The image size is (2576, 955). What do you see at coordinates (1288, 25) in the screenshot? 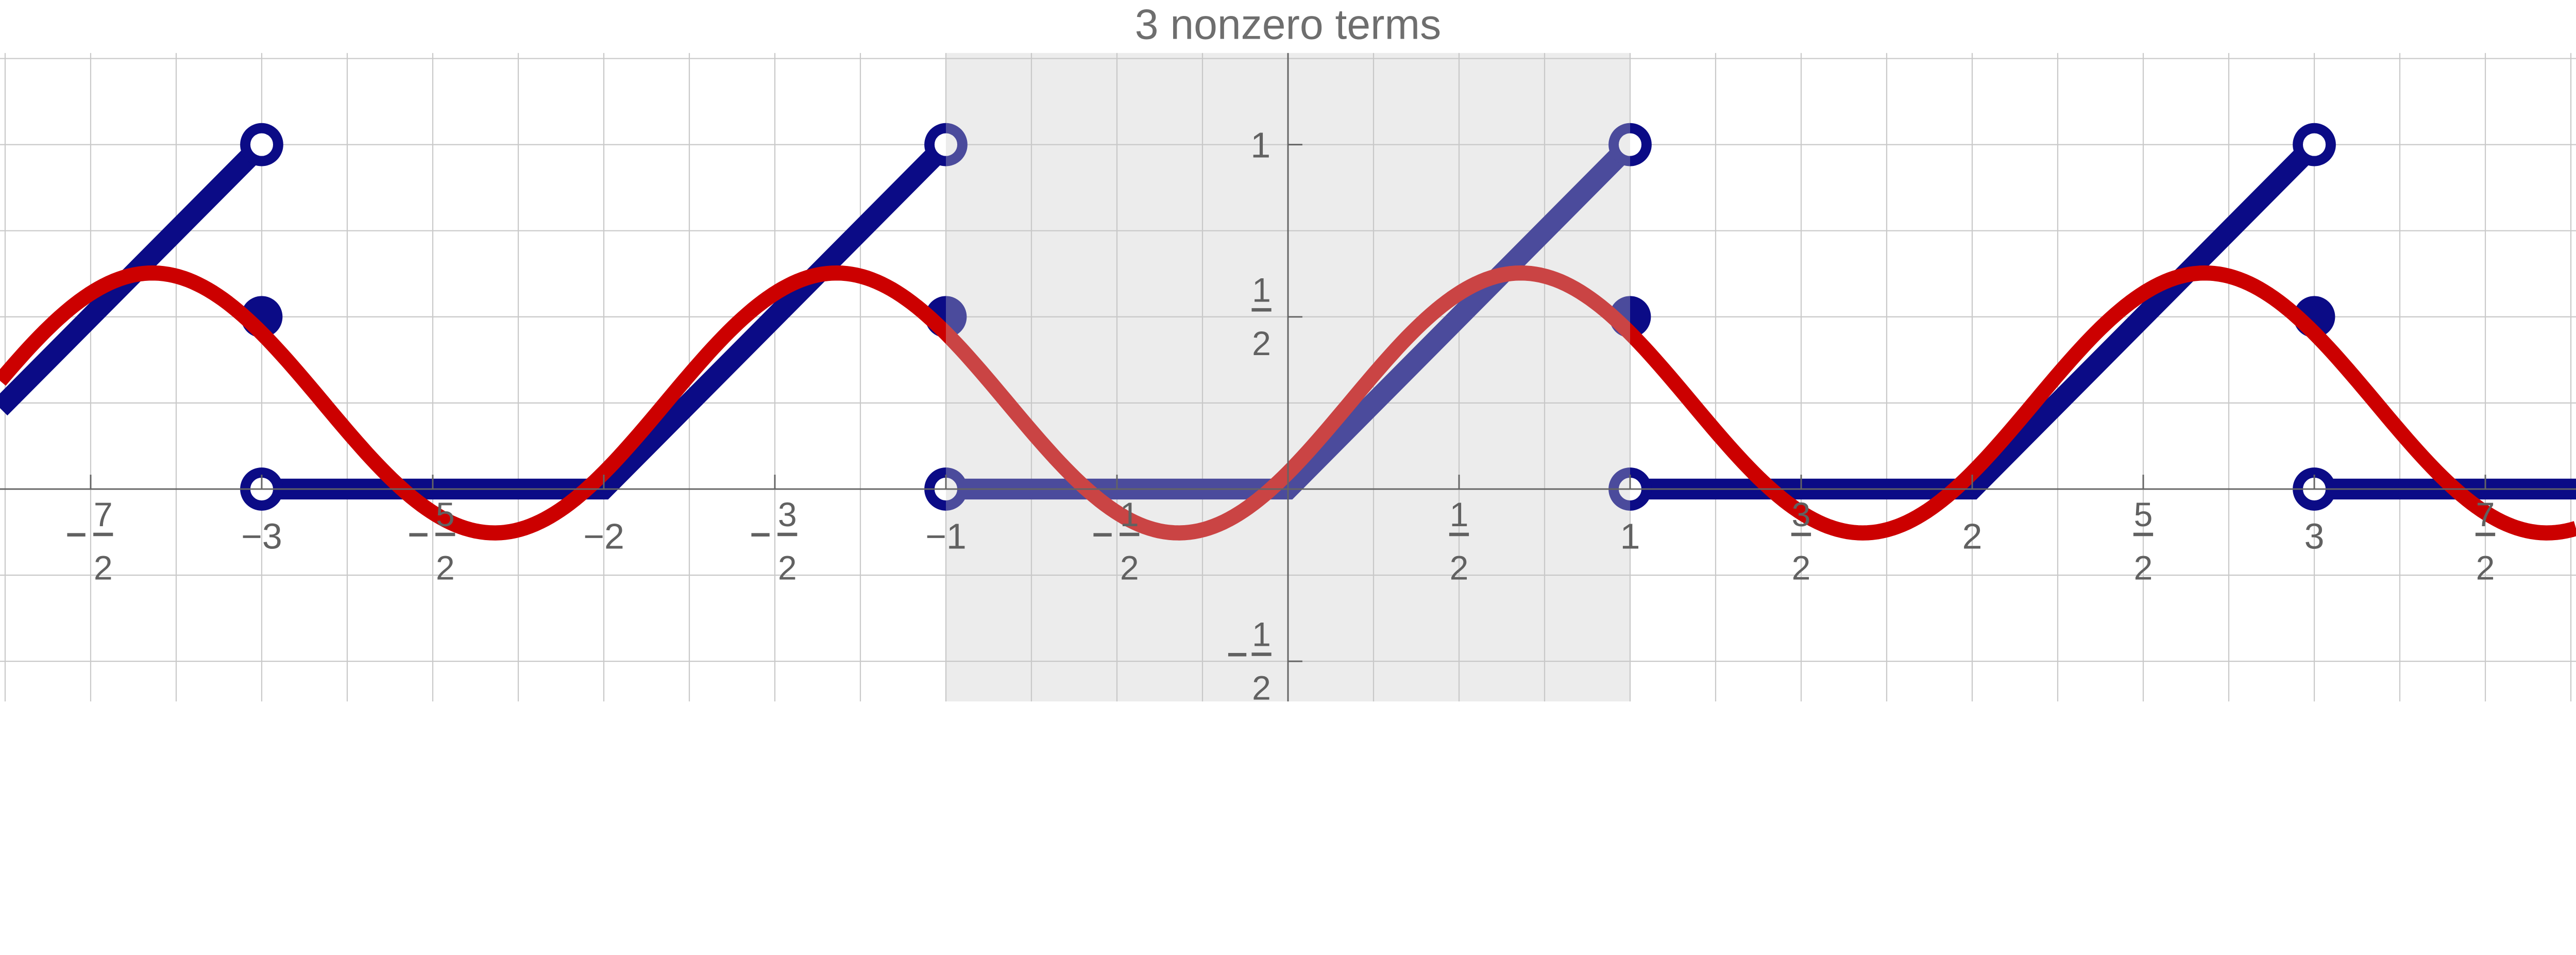
I see `plot-title: 3 nonzero terms` at bounding box center [1288, 25].